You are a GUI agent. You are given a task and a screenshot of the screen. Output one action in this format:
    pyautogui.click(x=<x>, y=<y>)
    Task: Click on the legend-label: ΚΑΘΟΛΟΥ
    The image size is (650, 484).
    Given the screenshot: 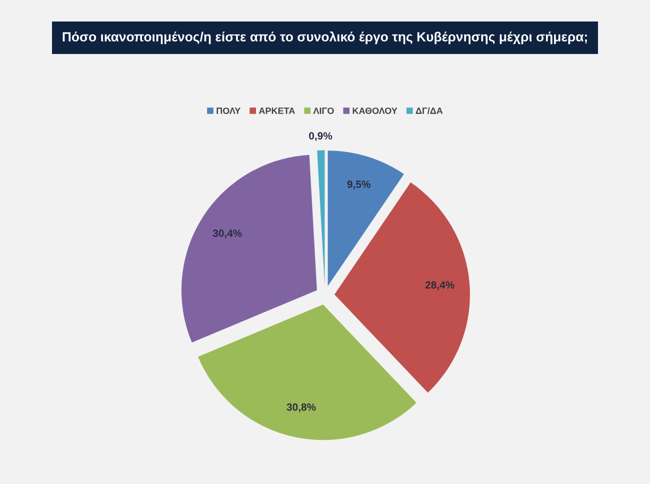 What is the action you would take?
    pyautogui.click(x=375, y=111)
    